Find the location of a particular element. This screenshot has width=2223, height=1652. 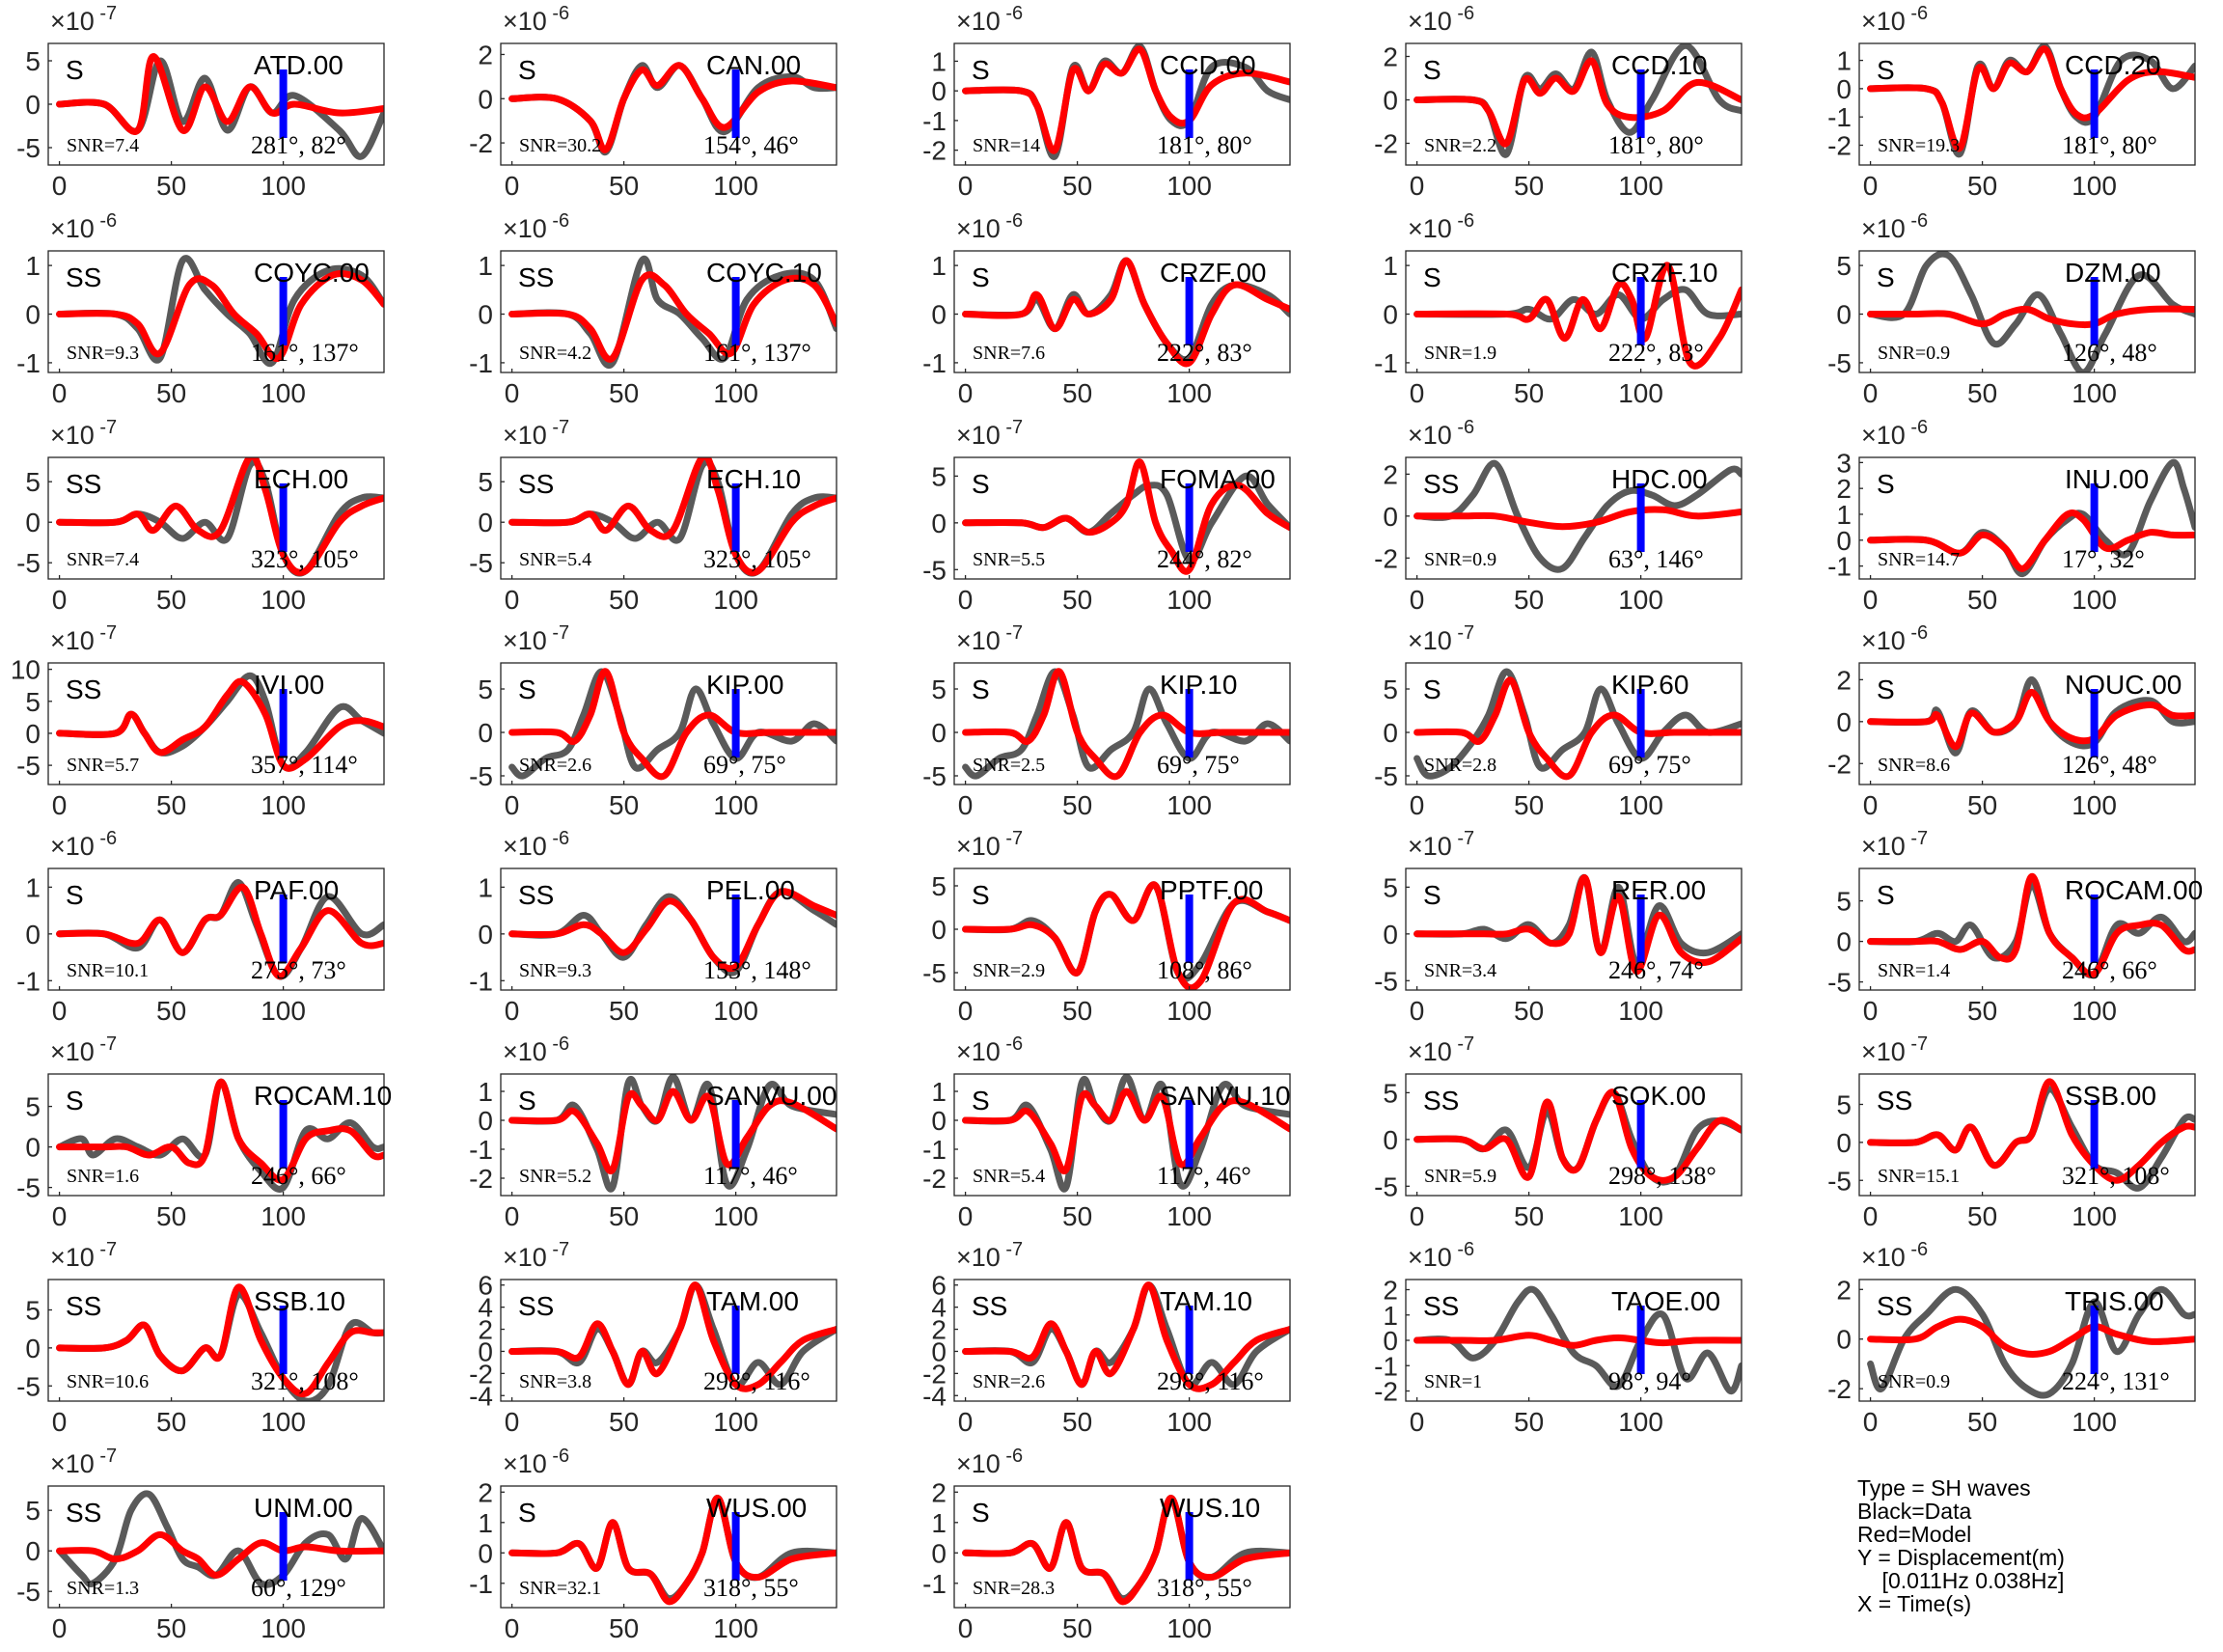

snr-label: SNR=2.5 is located at coordinates (1009, 765).